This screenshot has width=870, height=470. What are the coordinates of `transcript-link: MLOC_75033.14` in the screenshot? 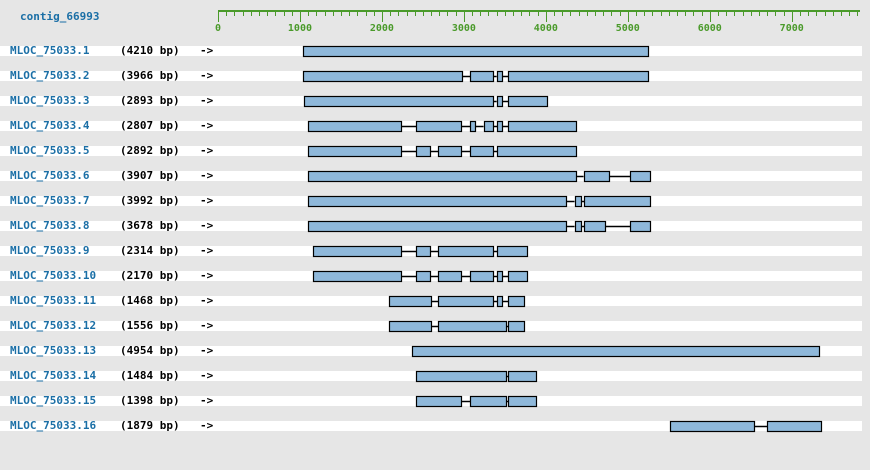 It's located at (53, 375).